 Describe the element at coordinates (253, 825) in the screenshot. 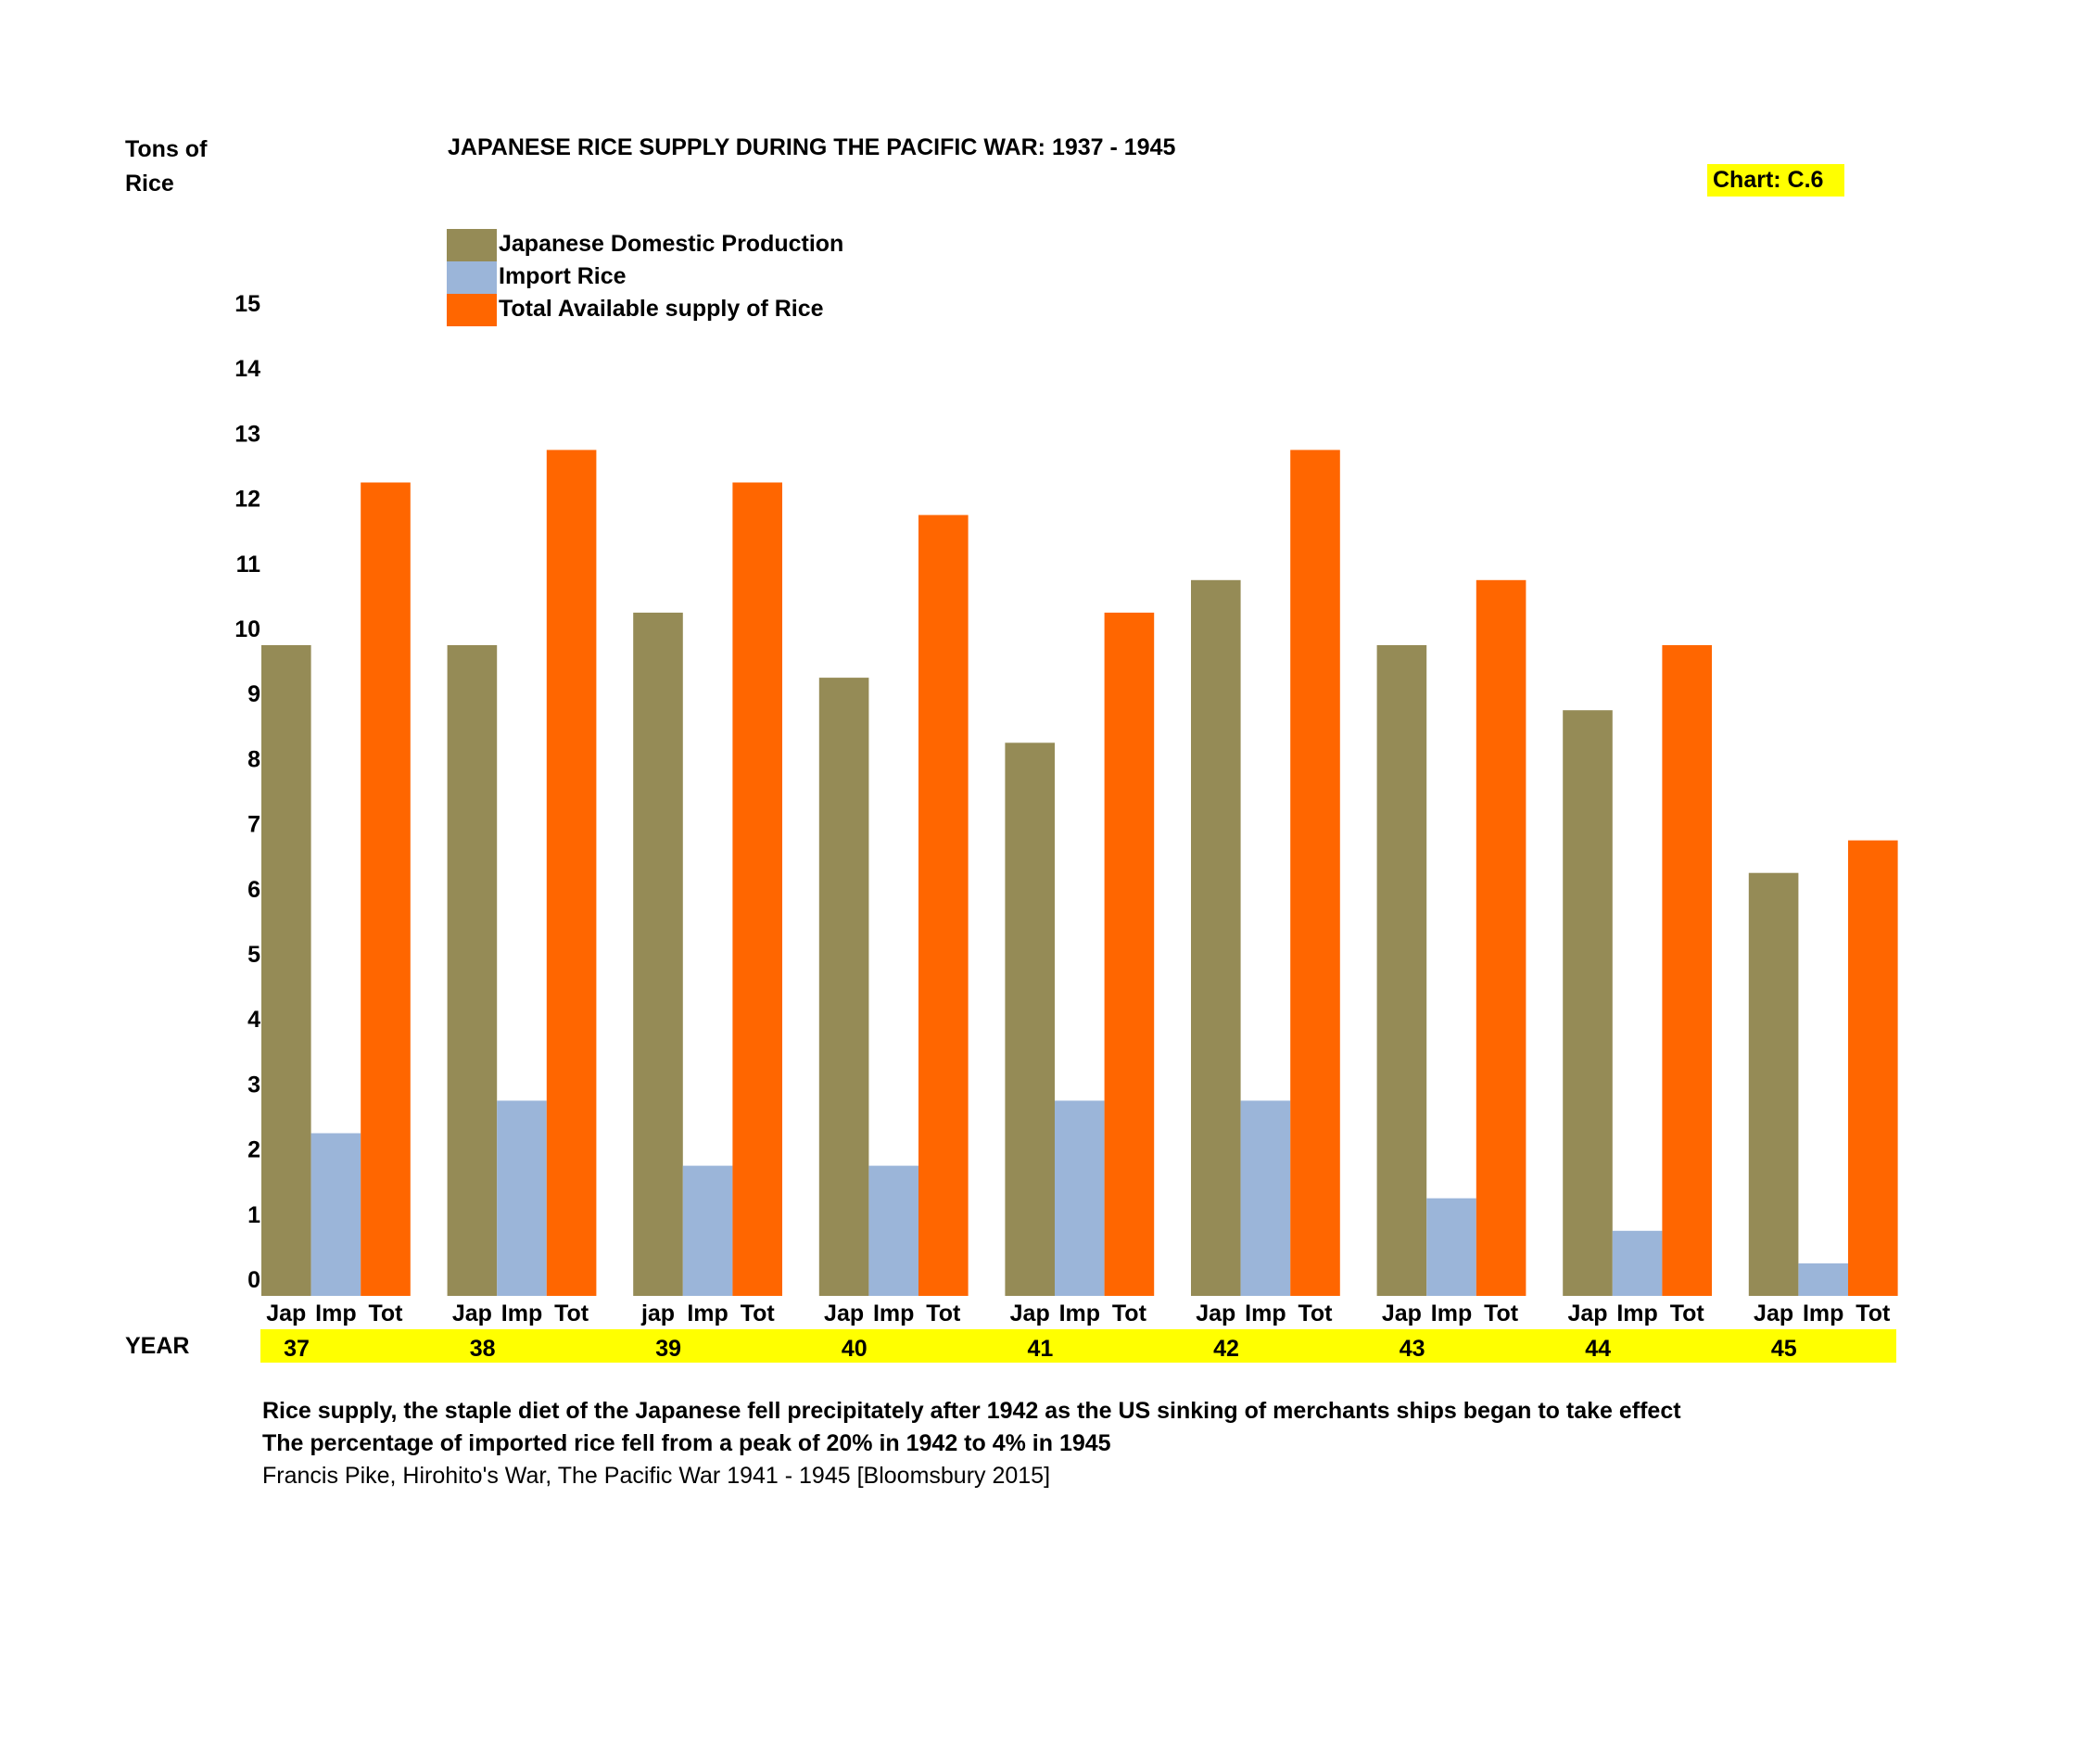

I see `y-tick-label: 7` at that location.